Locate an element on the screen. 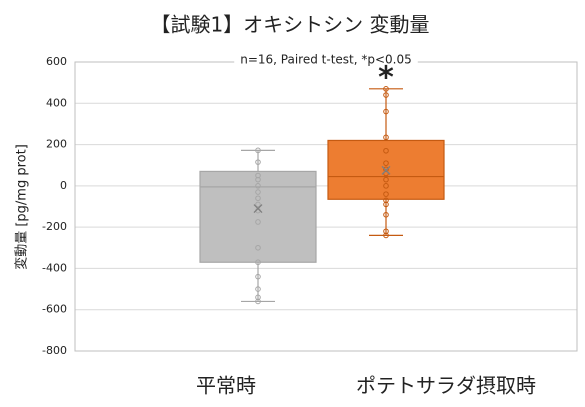 Image resolution: width=585 pixels, height=407 pixels. y-tick-label: -800 is located at coordinates (54, 350).